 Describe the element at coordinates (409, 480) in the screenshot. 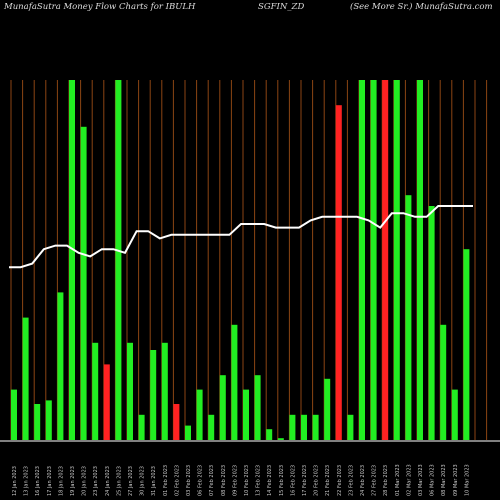

I see `x-tick-label: 02 Mar 2023` at that location.